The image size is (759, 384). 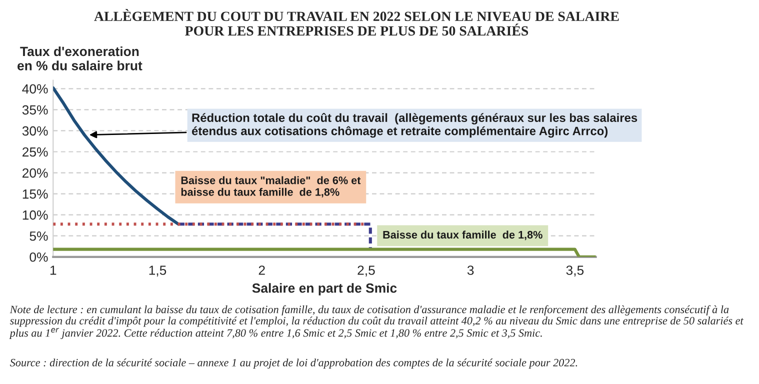 I want to click on text: Note de lecture : en cumulant la baisse du taux de cotisation famille, du taux de cotisation d'assurance maladie et le renforcement des allègements consécutif à la suppression du crédit d'impôt pour la compétitivité et l'emploi, la réduction du coût du travail atteint 40,2 % au niveau du Smic dans une entreprise de 50 salariés et plus au 1$^{er}$janvier 2022. Cette réduction atteint 7,80 % entre 1,6 Smic et 2,5 Smic et 1,80 % entre 2,5 Smic et 3,5 Smic., so click(x=376, y=322).